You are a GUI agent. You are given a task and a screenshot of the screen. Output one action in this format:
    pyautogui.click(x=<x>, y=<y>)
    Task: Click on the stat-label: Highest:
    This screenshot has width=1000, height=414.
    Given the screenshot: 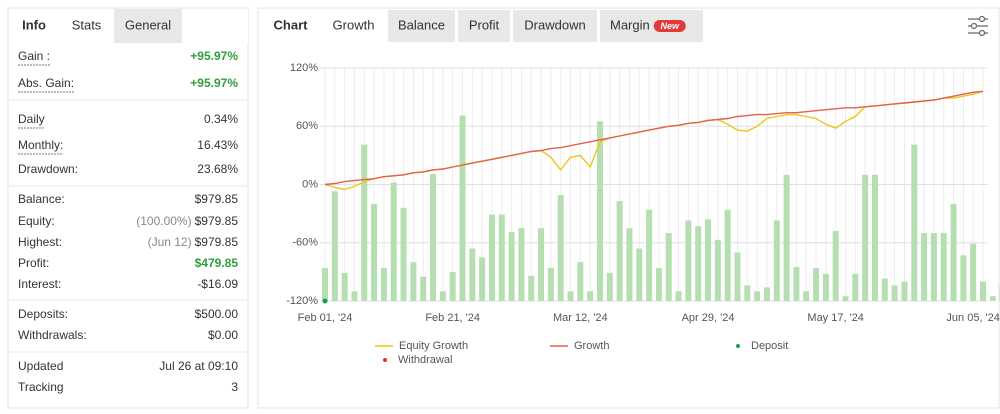 What is the action you would take?
    pyautogui.click(x=40, y=242)
    